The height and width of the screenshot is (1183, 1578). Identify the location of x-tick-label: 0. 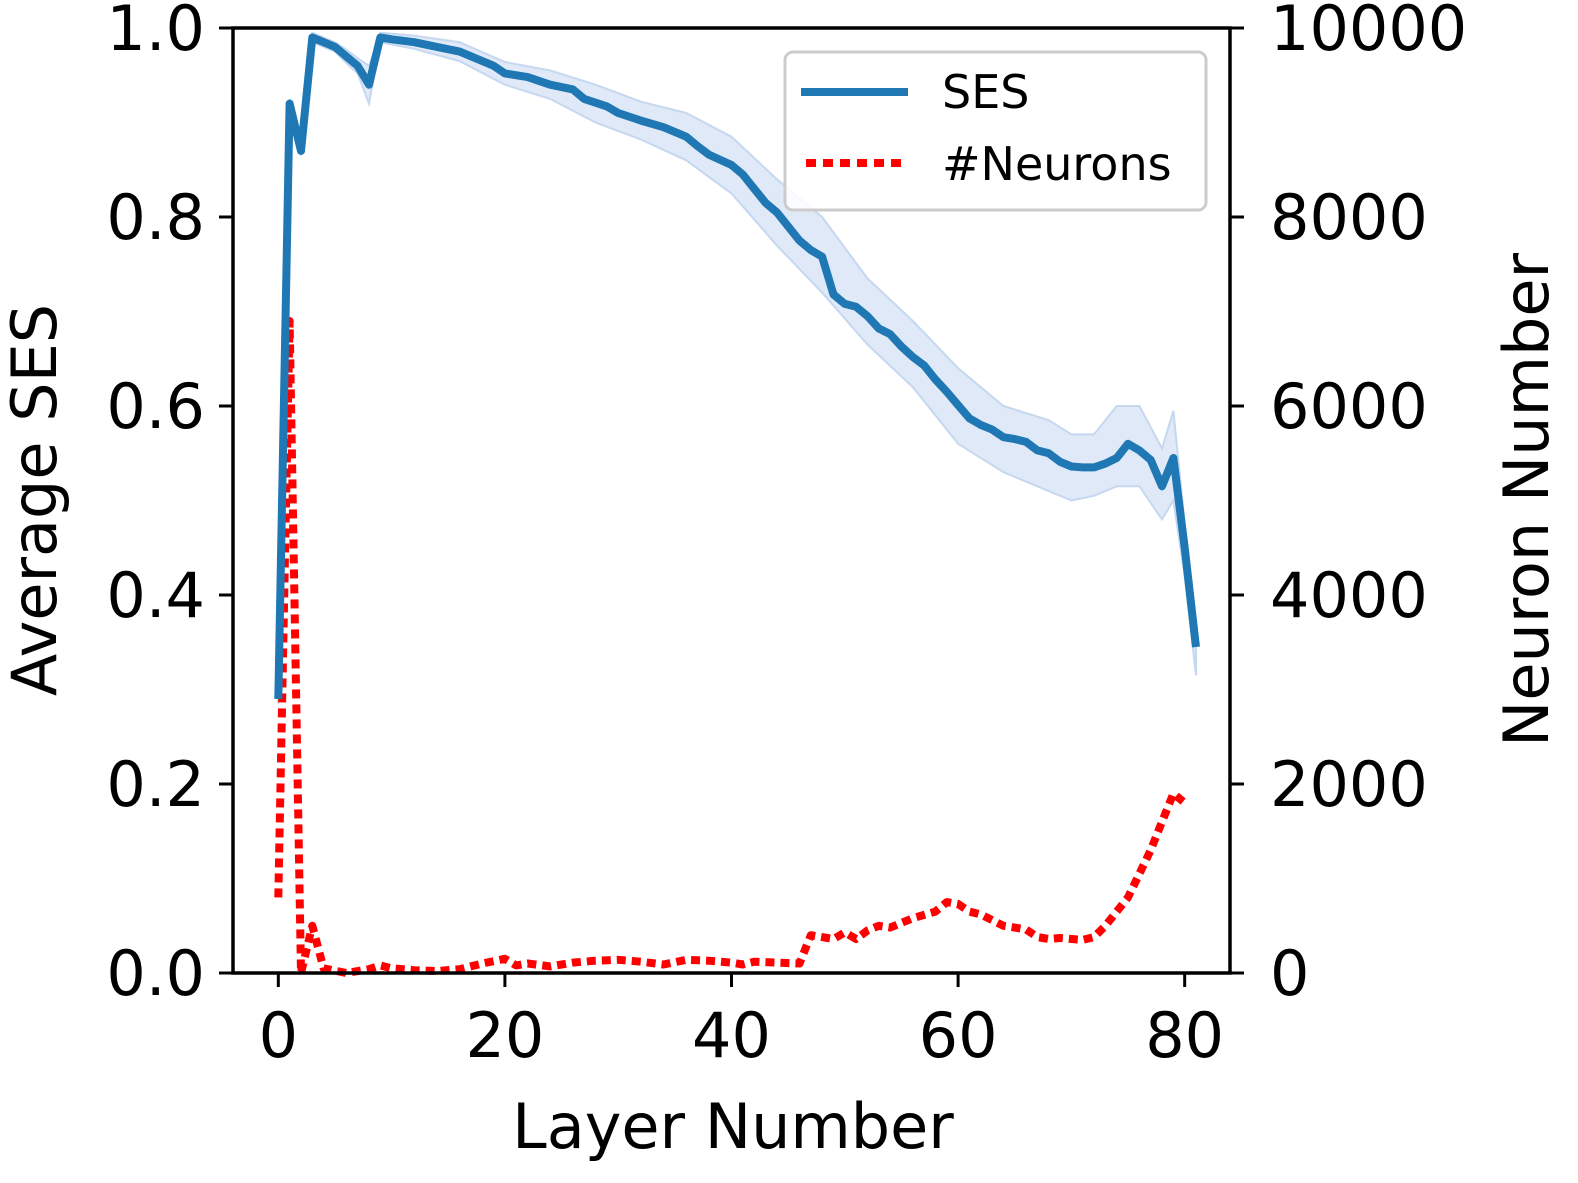
(278, 1035).